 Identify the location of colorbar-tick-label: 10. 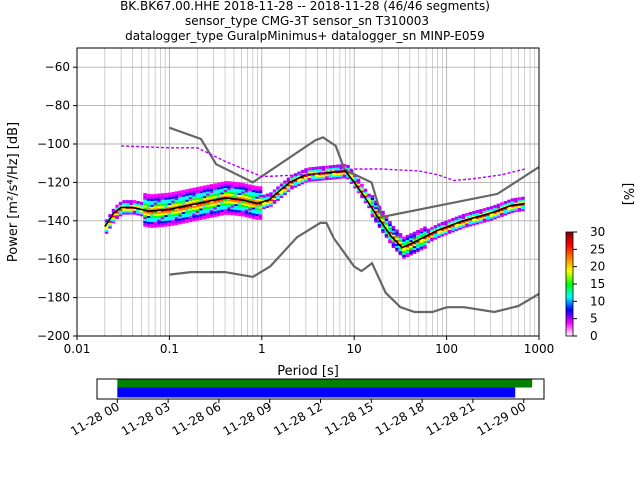
(597, 301).